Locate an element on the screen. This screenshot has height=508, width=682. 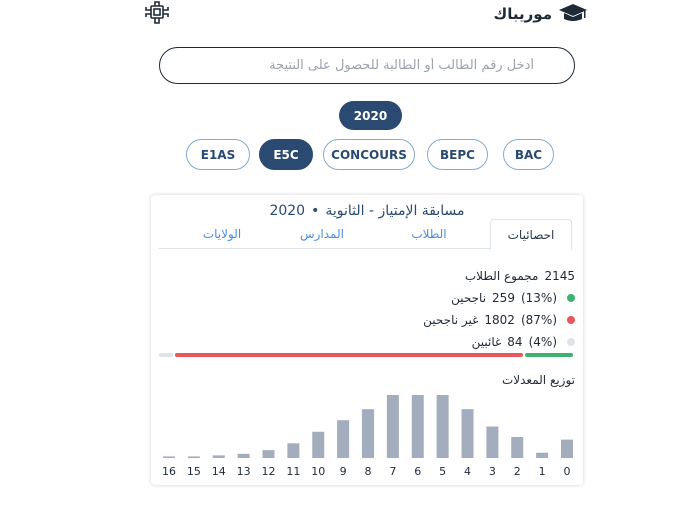
histogram-tick-label: 14 is located at coordinates (219, 471).